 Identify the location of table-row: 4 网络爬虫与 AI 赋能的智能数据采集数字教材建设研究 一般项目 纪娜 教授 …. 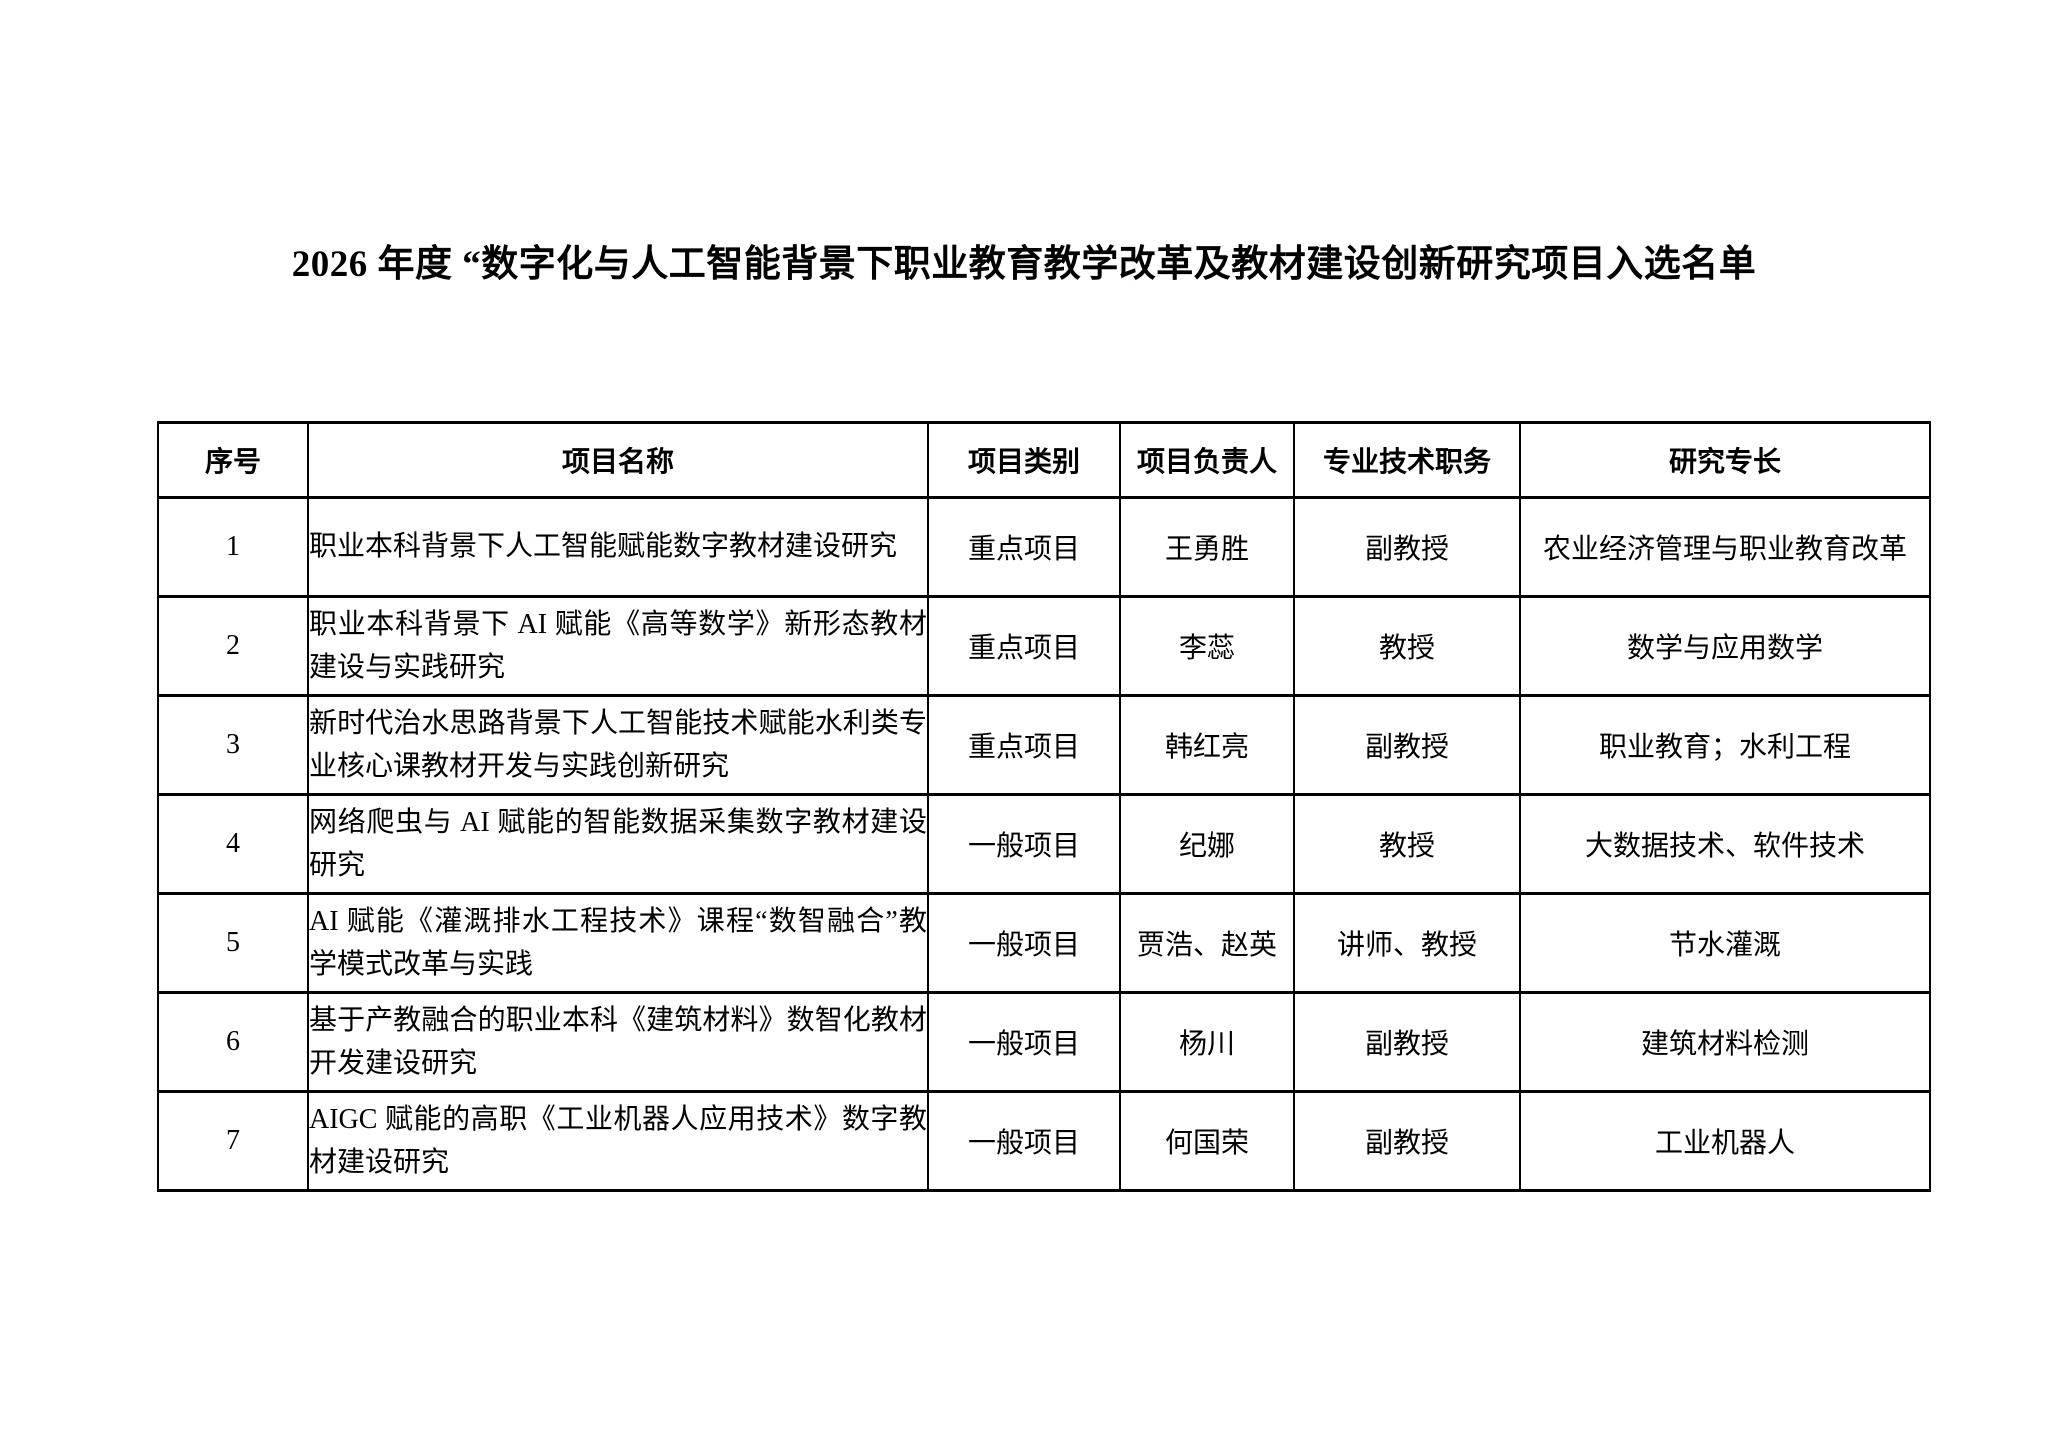
(1044, 844).